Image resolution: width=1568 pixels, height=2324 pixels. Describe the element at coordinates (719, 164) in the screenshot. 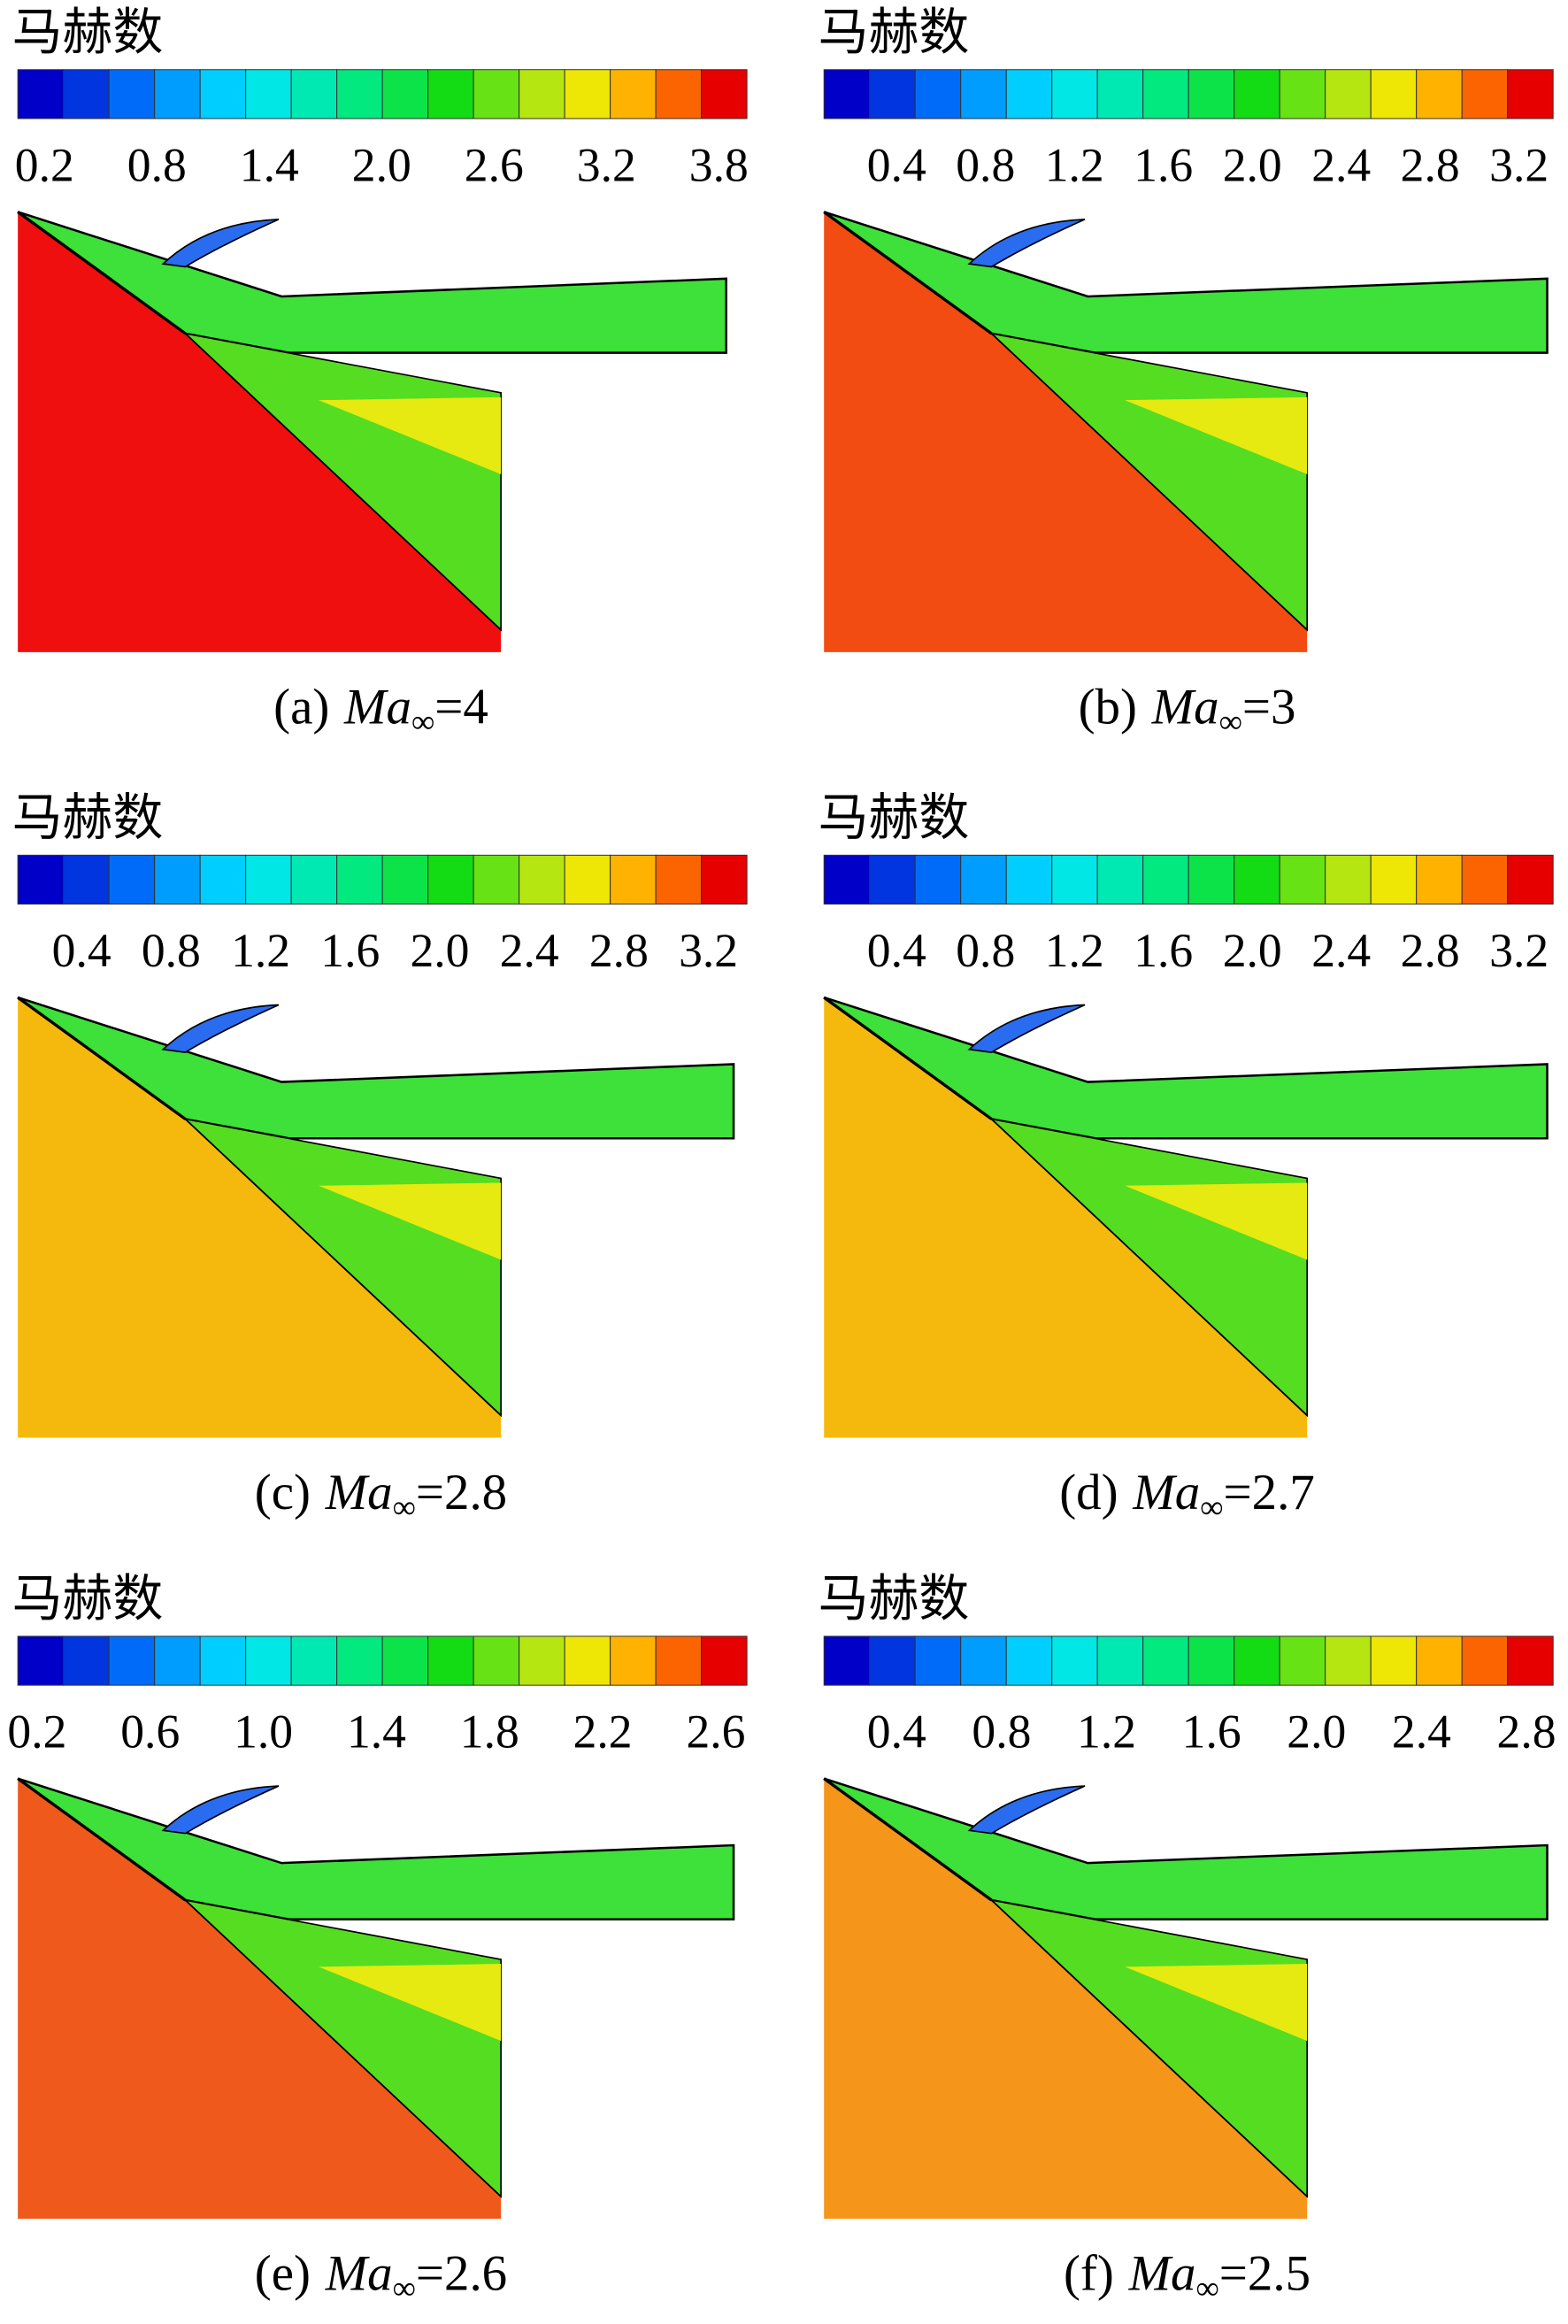

I see `colorbar-tick-label: 3.8` at that location.